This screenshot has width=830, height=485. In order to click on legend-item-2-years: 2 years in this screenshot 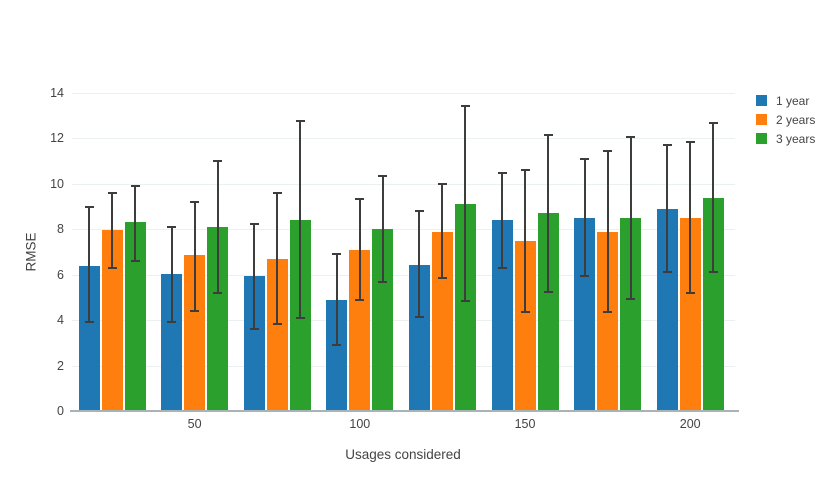, I will do `click(785, 119)`.